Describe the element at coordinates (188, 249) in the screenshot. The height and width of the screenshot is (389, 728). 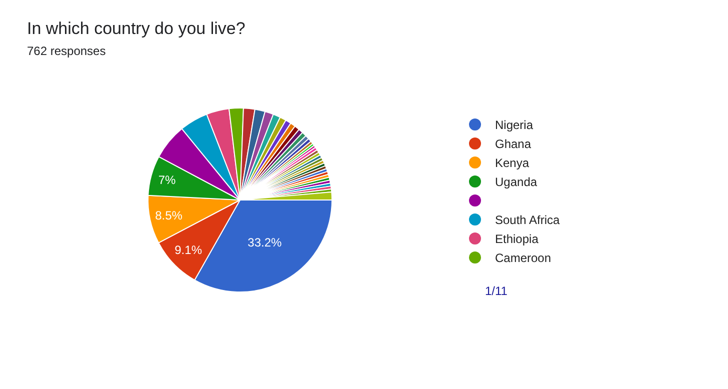
I see `data-label: 9.1%` at that location.